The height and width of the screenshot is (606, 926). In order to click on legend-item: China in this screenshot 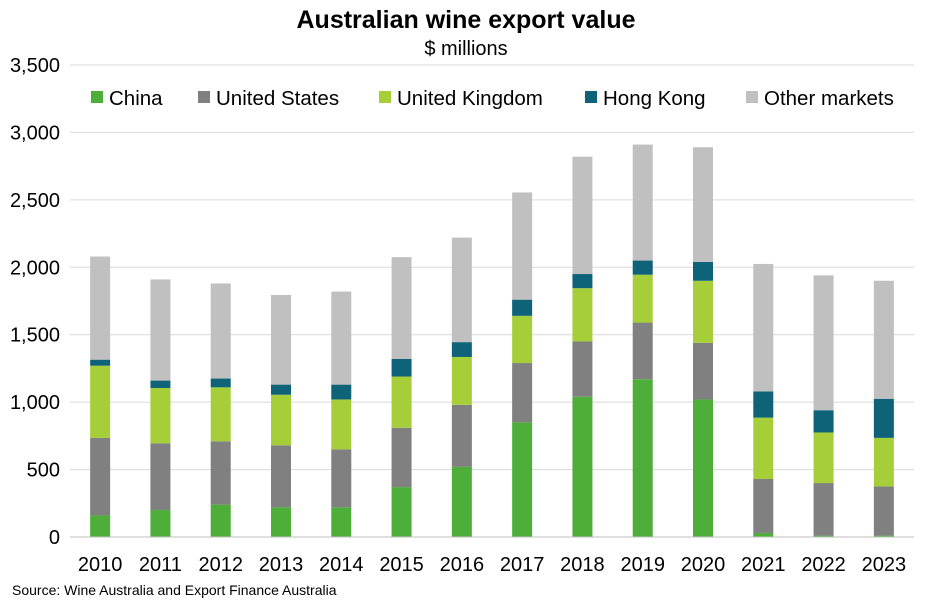, I will do `click(127, 98)`.